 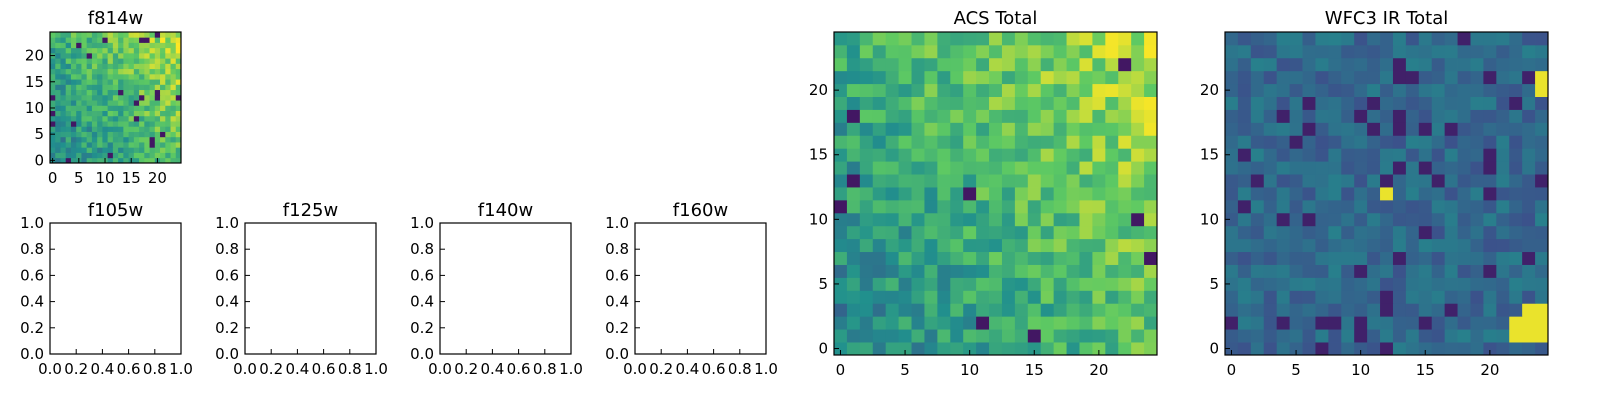 What do you see at coordinates (115, 288) in the screenshot?
I see `axes-frame` at bounding box center [115, 288].